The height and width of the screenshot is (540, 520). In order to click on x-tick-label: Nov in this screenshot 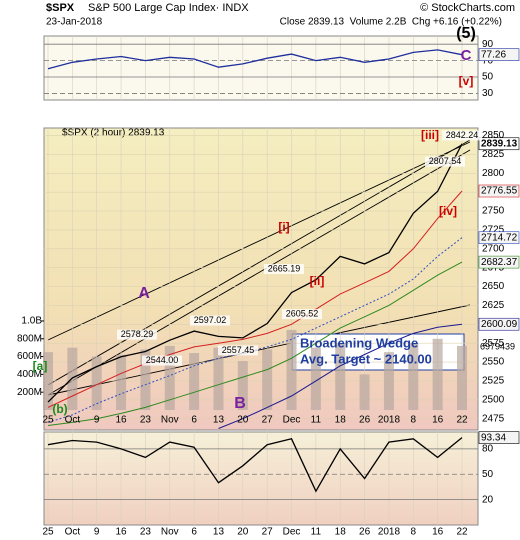, I will do `click(170, 420)`.